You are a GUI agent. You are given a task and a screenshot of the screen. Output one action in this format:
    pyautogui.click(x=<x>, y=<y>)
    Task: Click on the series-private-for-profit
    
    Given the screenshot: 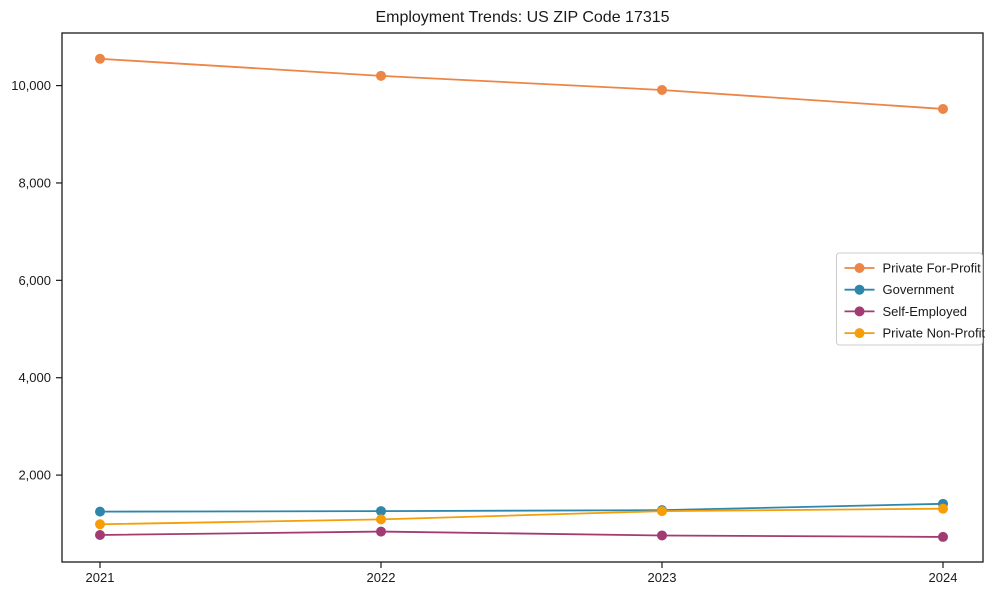 What is the action you would take?
    pyautogui.click(x=521, y=83)
    